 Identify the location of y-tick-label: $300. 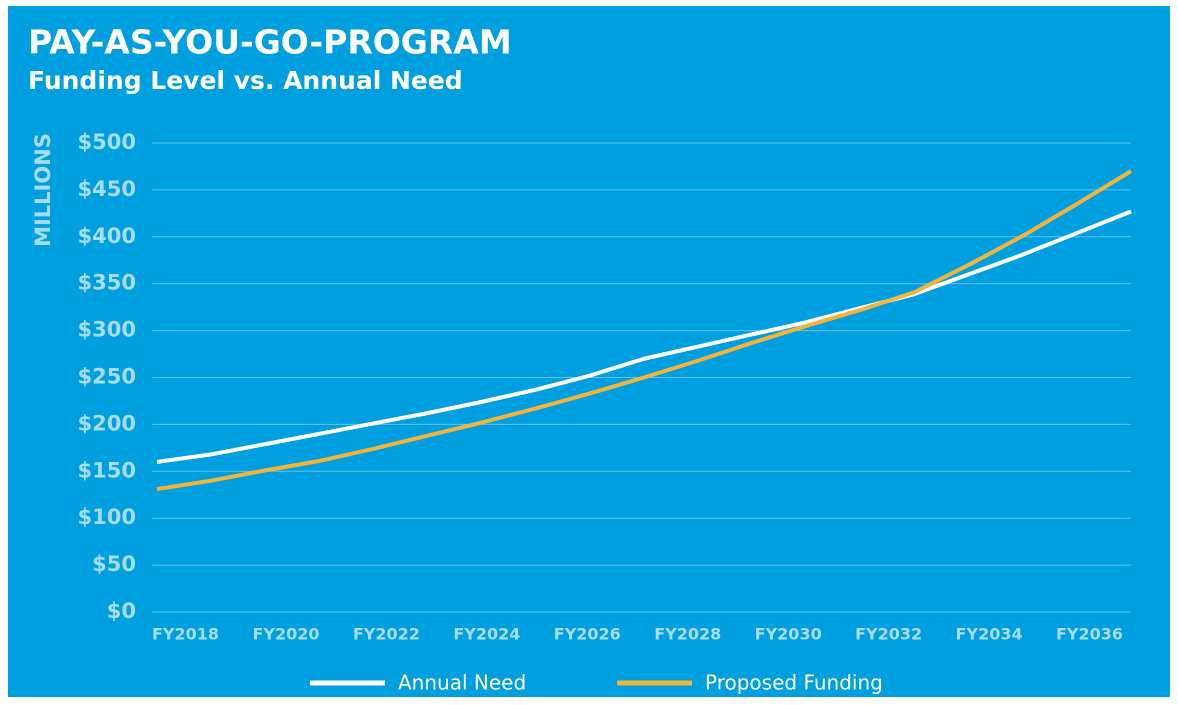
(107, 330).